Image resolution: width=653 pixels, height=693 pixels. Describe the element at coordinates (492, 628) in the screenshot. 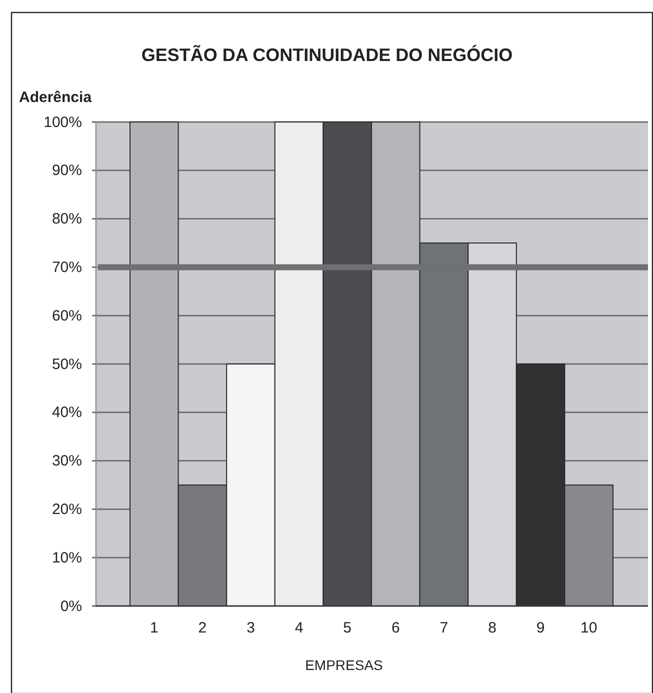

I see `x-tick-label: 8` at that location.